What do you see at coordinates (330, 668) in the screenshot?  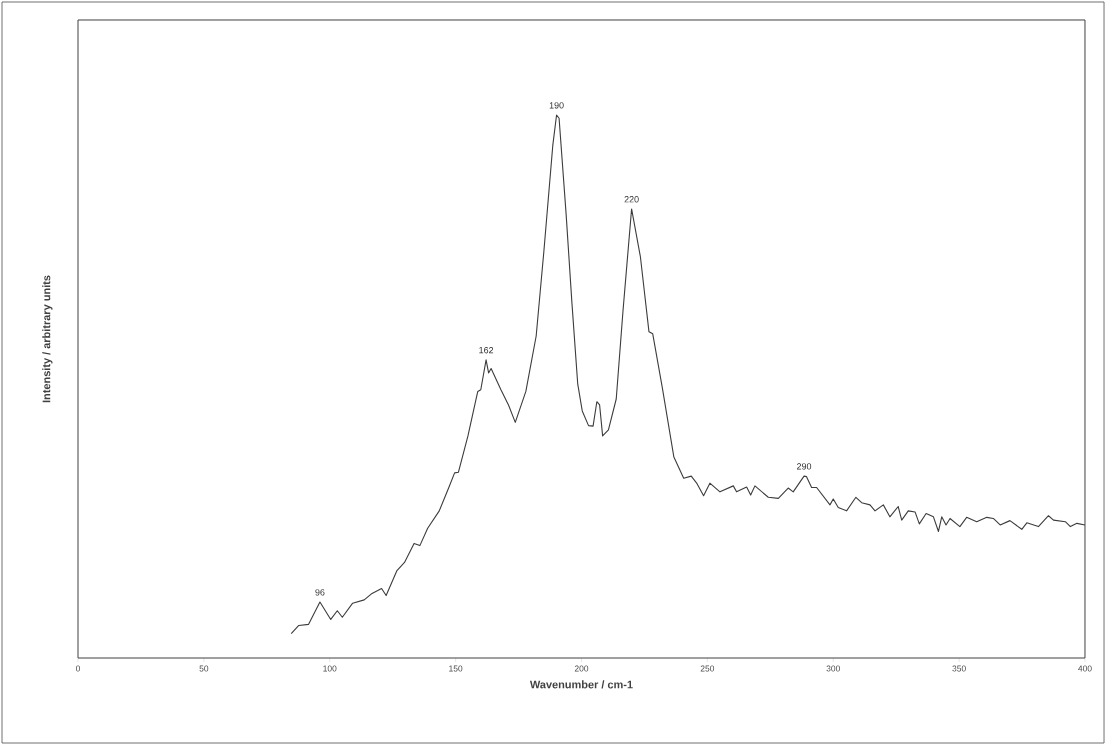 I see `x-tick-label: 100` at bounding box center [330, 668].